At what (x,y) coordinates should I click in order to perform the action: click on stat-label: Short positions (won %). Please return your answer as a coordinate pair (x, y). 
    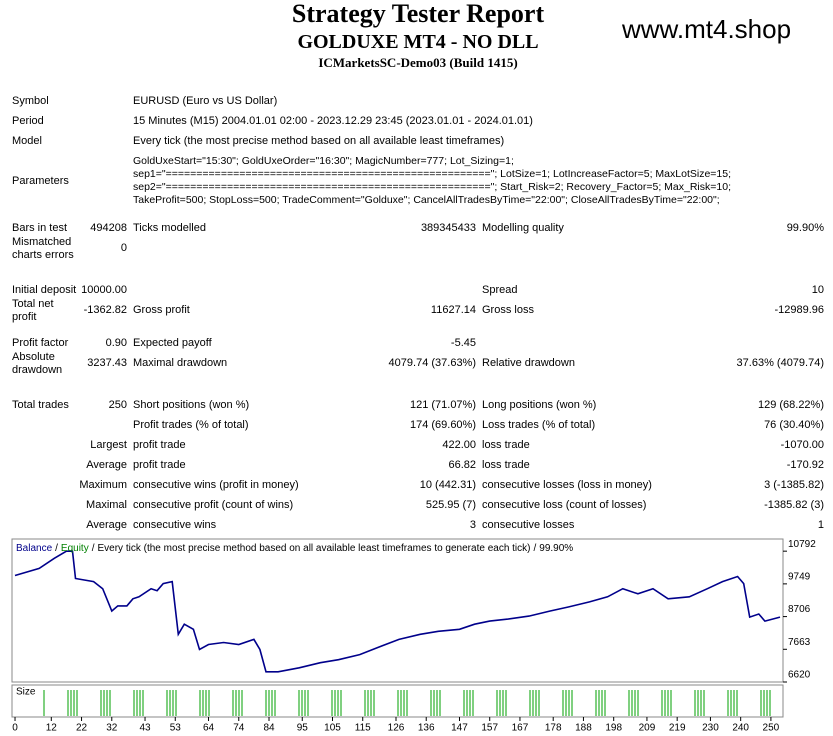
    Looking at the image, I should click on (191, 405).